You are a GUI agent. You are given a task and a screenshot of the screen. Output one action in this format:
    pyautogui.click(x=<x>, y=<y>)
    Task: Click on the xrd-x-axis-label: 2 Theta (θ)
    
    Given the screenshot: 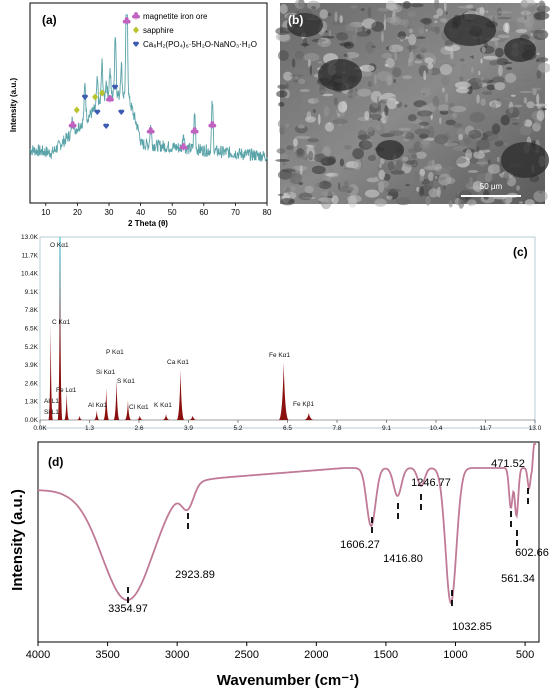 What is the action you would take?
    pyautogui.click(x=148, y=223)
    